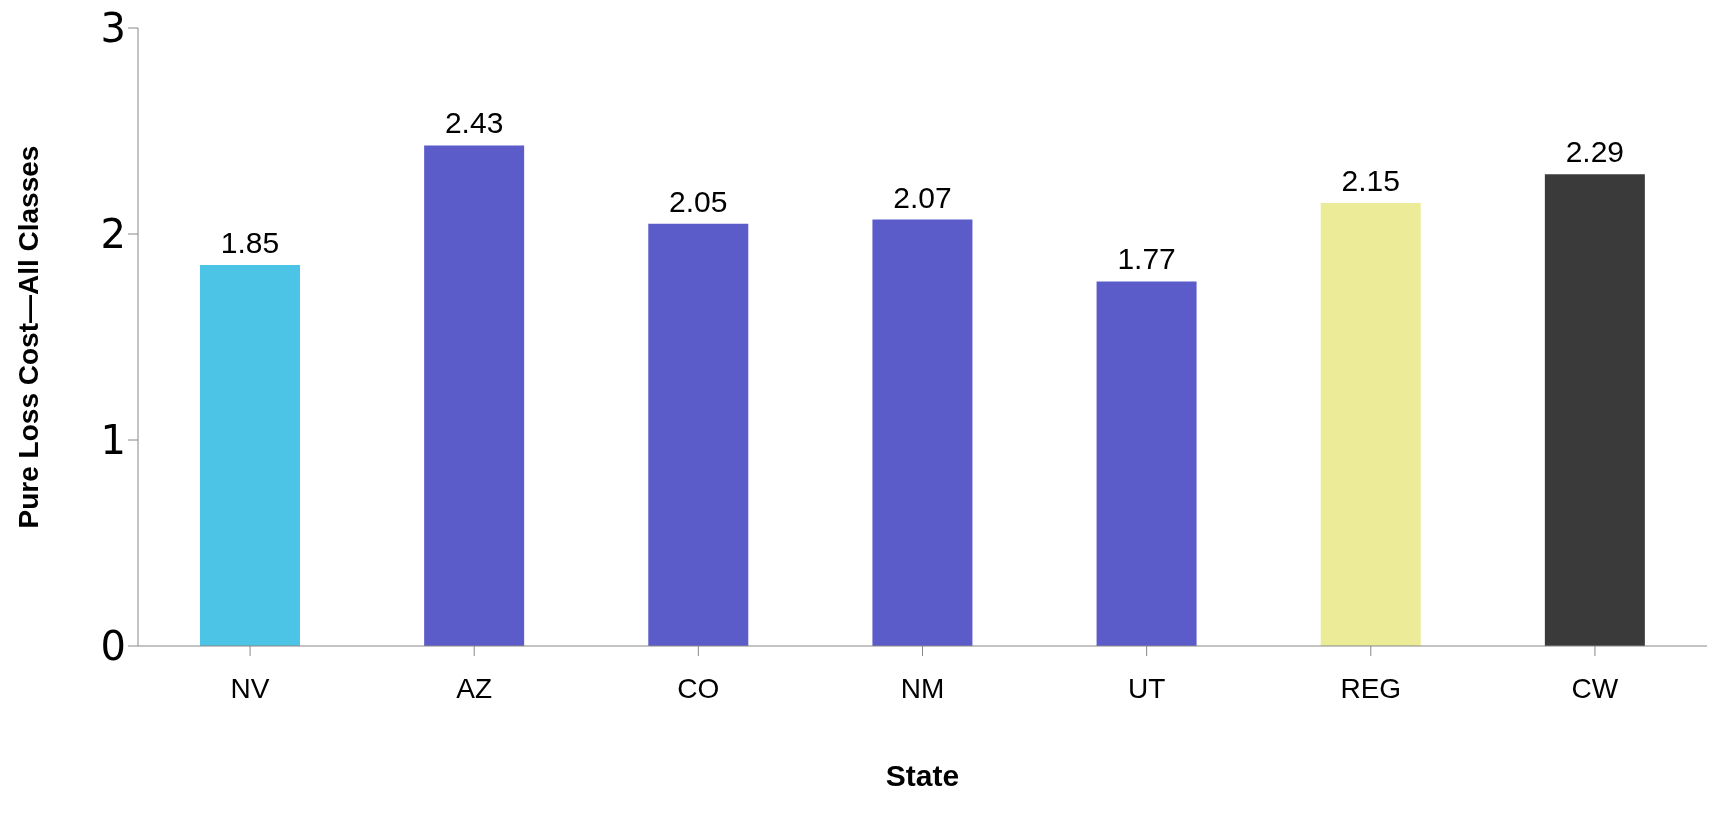 This screenshot has width=1725, height=814. I want to click on x-tick-label: NM, so click(922, 688).